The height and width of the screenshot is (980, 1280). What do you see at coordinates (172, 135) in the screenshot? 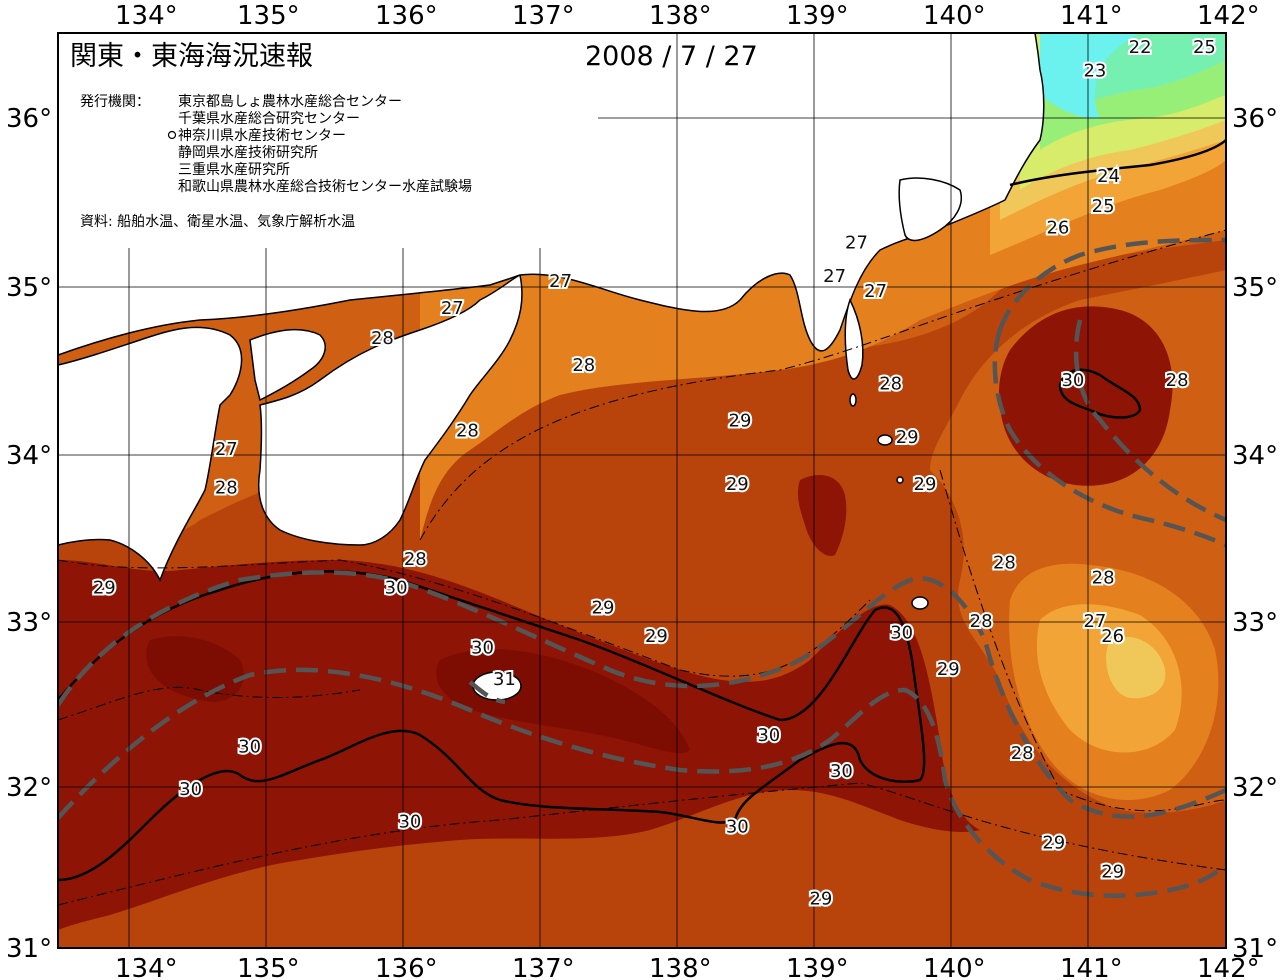
I see `agency-marker-icon` at bounding box center [172, 135].